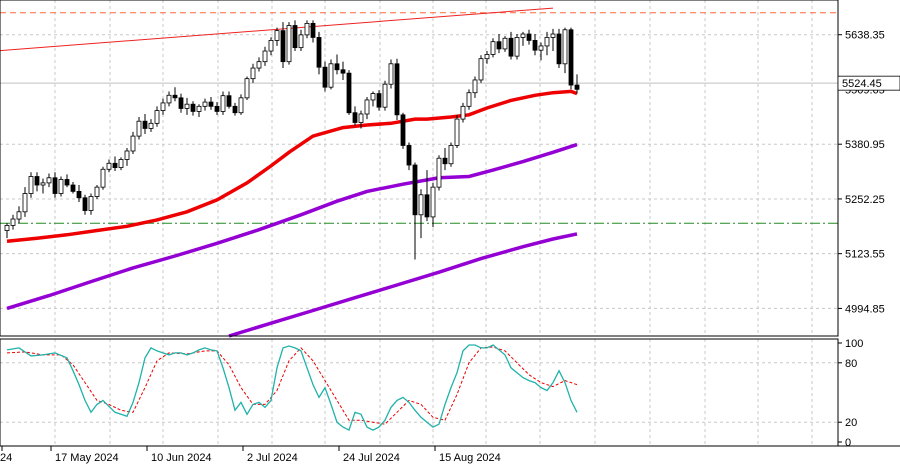 This screenshot has width=900, height=470. What do you see at coordinates (850, 393) in the screenshot?
I see `oscillator-axis: 100 80 20 0` at bounding box center [850, 393].